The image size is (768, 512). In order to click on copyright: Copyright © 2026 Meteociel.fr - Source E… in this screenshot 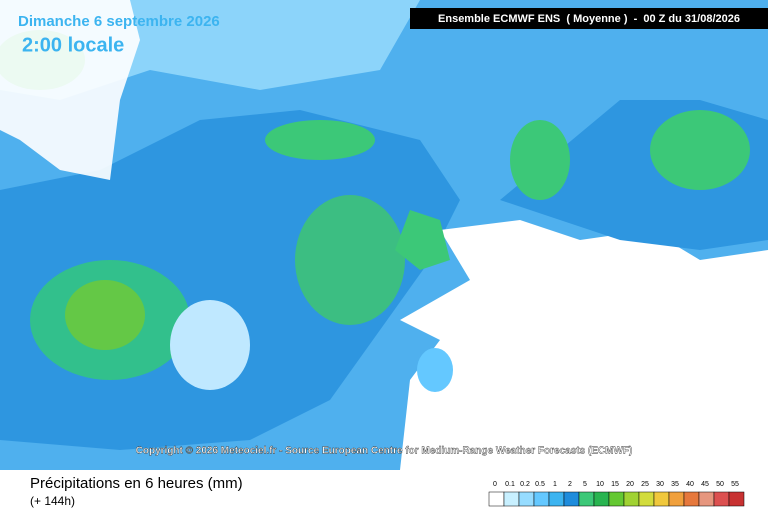, I will do `click(384, 451)`.